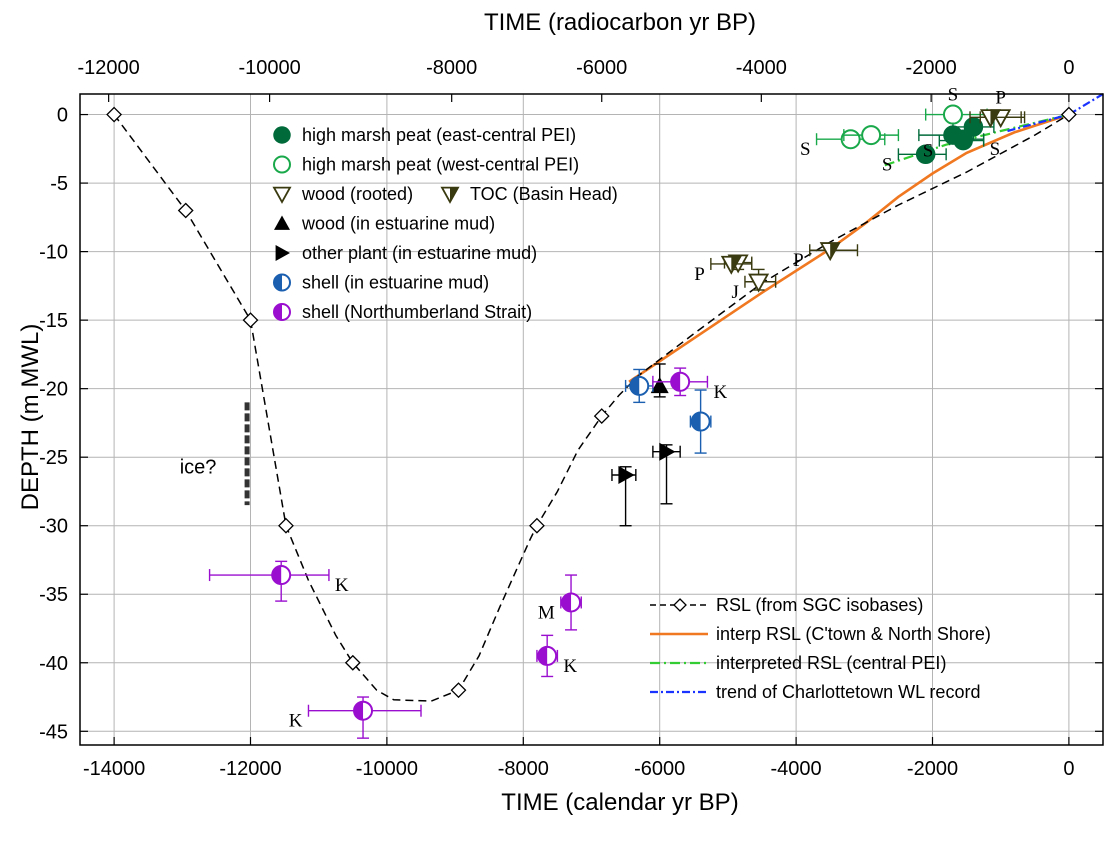 The height and width of the screenshot is (843, 1108). I want to click on point-shell-estuarine, so click(639, 385).